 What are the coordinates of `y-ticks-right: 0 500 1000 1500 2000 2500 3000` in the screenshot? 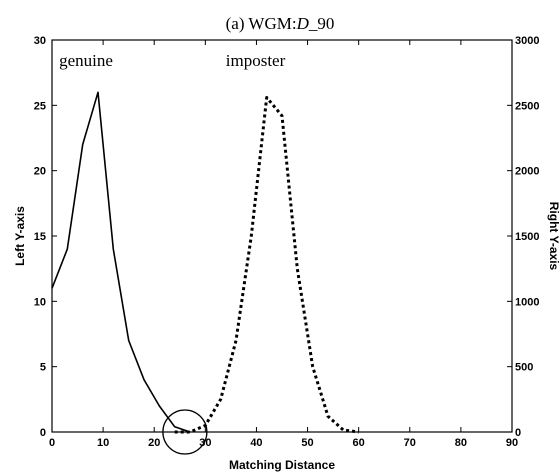 It's located at (523, 237).